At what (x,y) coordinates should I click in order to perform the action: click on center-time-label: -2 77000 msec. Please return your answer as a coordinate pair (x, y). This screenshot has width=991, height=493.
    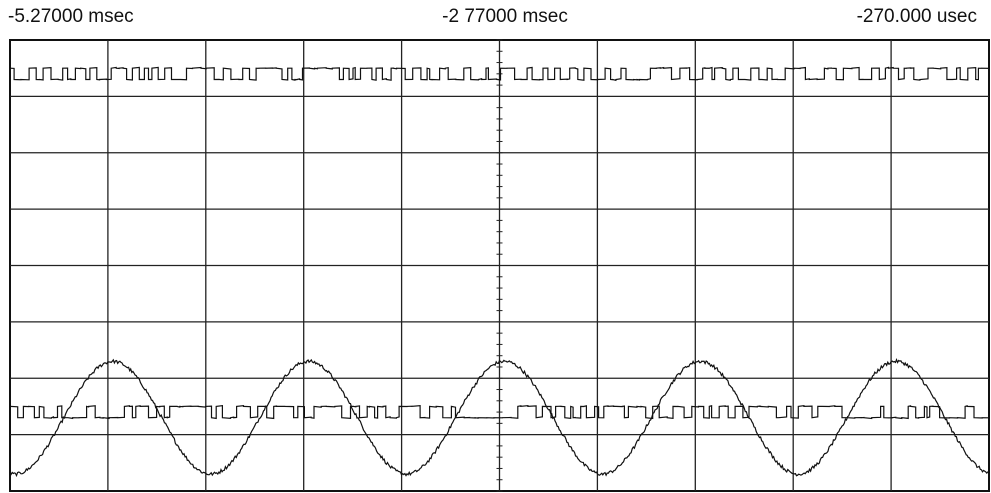
    Looking at the image, I should click on (505, 16).